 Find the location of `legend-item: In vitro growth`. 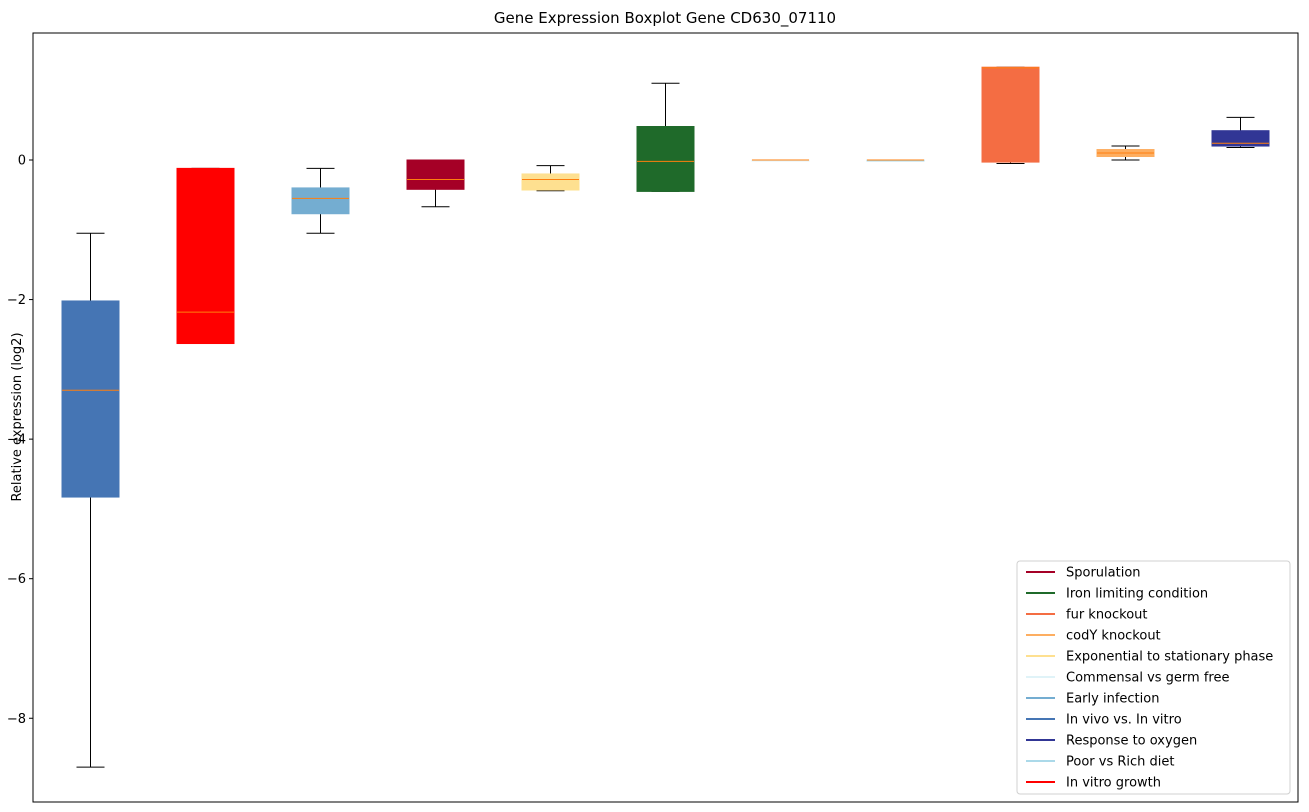

legend-item: In vitro growth is located at coordinates (1093, 783).